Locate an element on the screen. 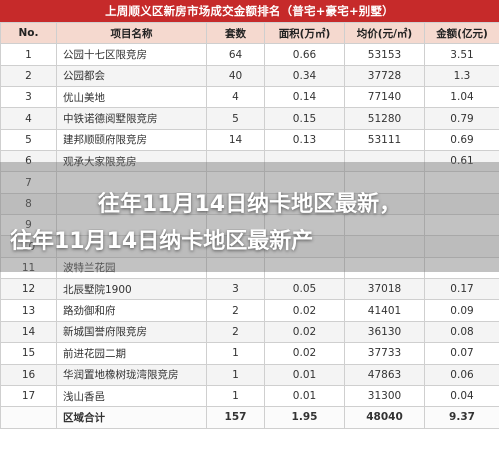 The height and width of the screenshot is (456, 499). table-row: 14 新城国誉府限竞房 2 0.02 36130 0.08 is located at coordinates (249, 332).